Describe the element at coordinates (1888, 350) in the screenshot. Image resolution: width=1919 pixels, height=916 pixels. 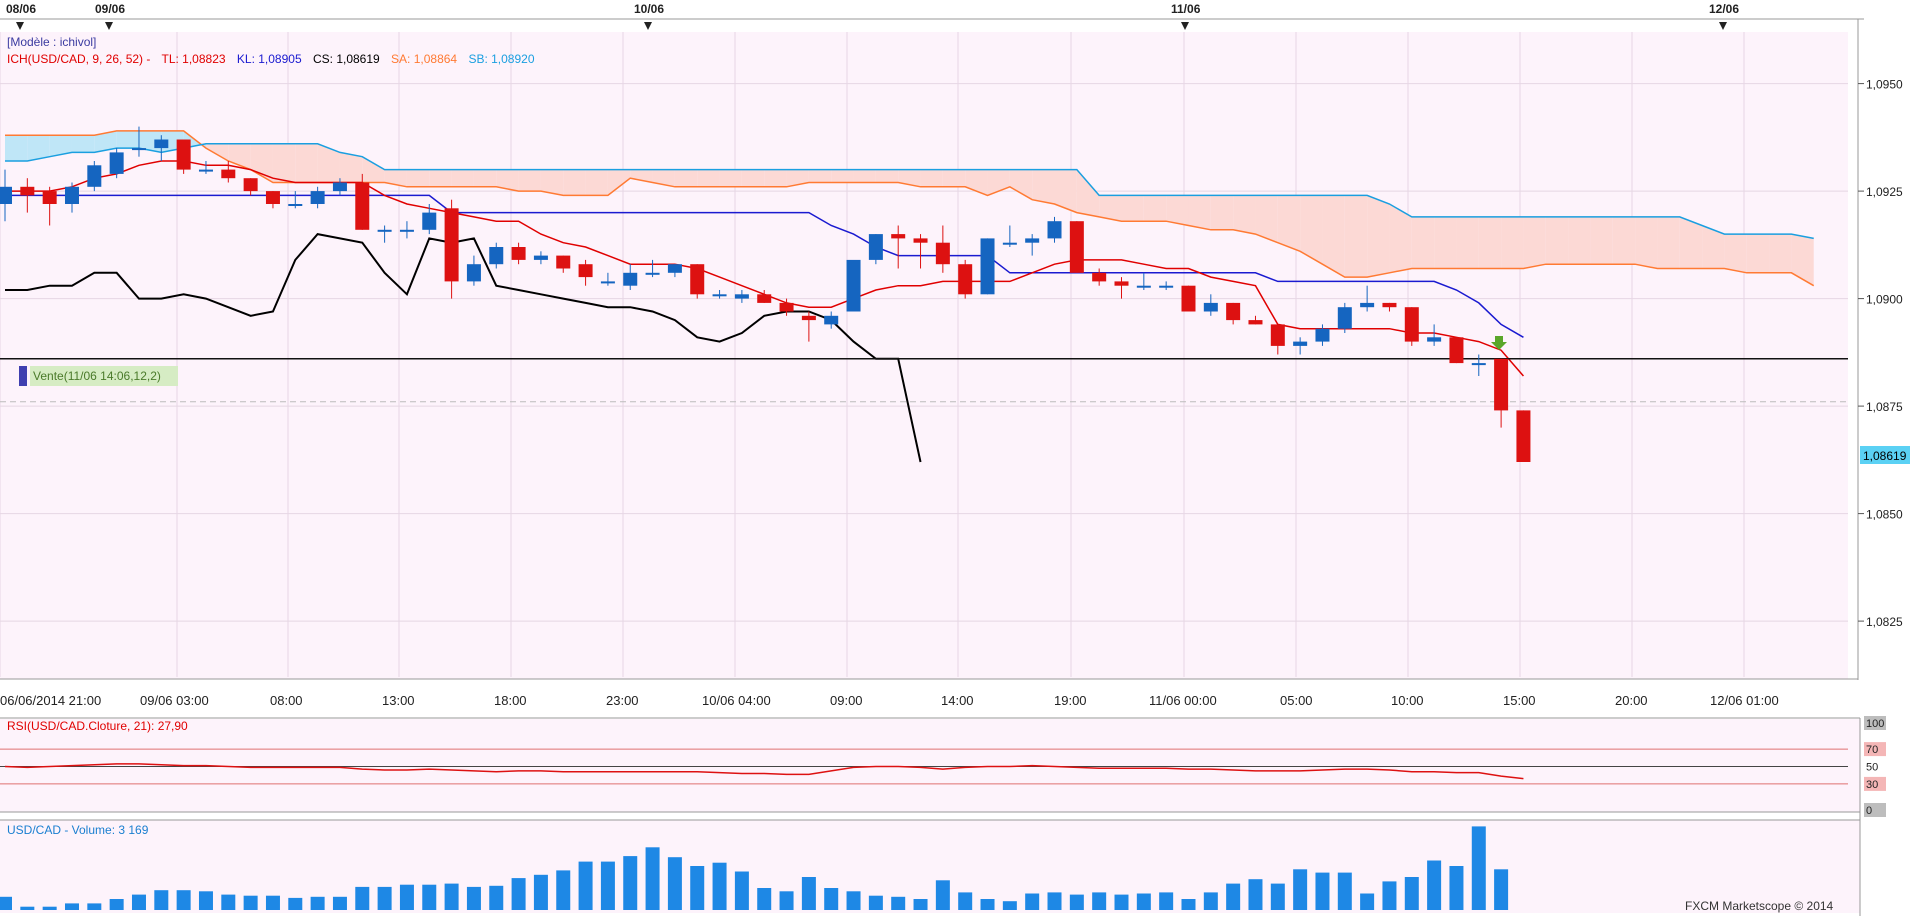
I see `price-axis` at that location.